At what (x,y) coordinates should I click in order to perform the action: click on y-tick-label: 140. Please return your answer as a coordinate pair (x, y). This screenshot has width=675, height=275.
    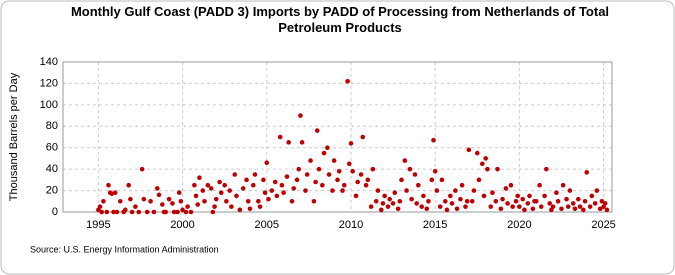
    Looking at the image, I should click on (49, 62).